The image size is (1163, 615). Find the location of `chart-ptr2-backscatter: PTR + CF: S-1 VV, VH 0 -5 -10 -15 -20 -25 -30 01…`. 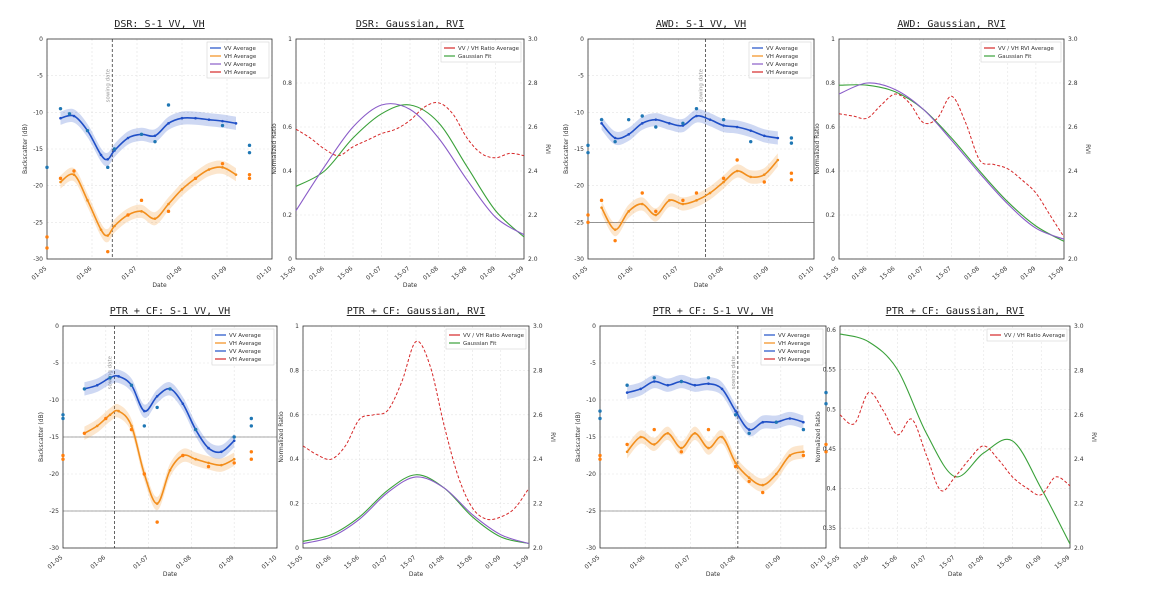

chart-ptr2-backscatter: PTR + CF: S-1 VV, VH 0 -5 -10 -15 -20 -25 -30 01… is located at coordinates (701, 442).